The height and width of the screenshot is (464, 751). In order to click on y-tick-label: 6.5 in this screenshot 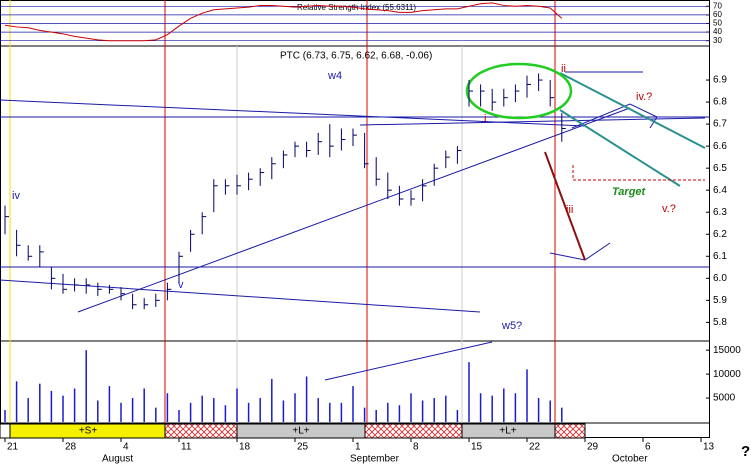, I will do `click(720, 168)`.